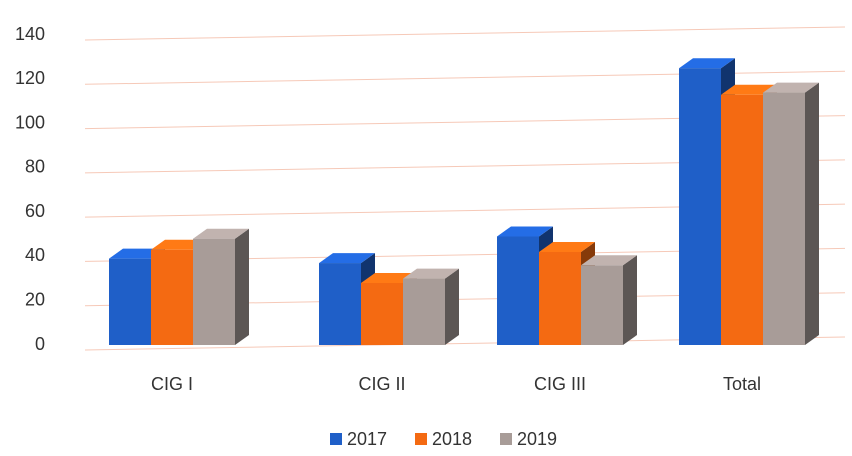 The image size is (852, 456). Describe the element at coordinates (172, 384) in the screenshot. I see `x-tick-label: CIG I` at that location.